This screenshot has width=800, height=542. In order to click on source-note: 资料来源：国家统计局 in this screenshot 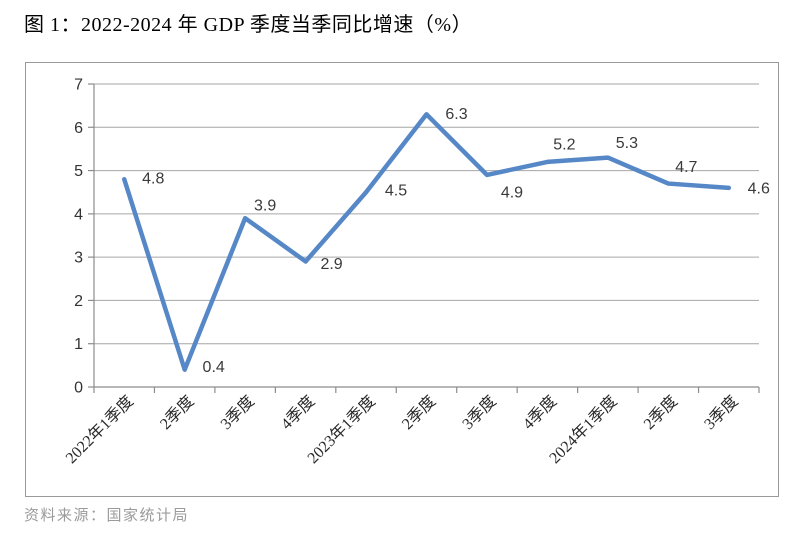, I will do `click(107, 516)`.